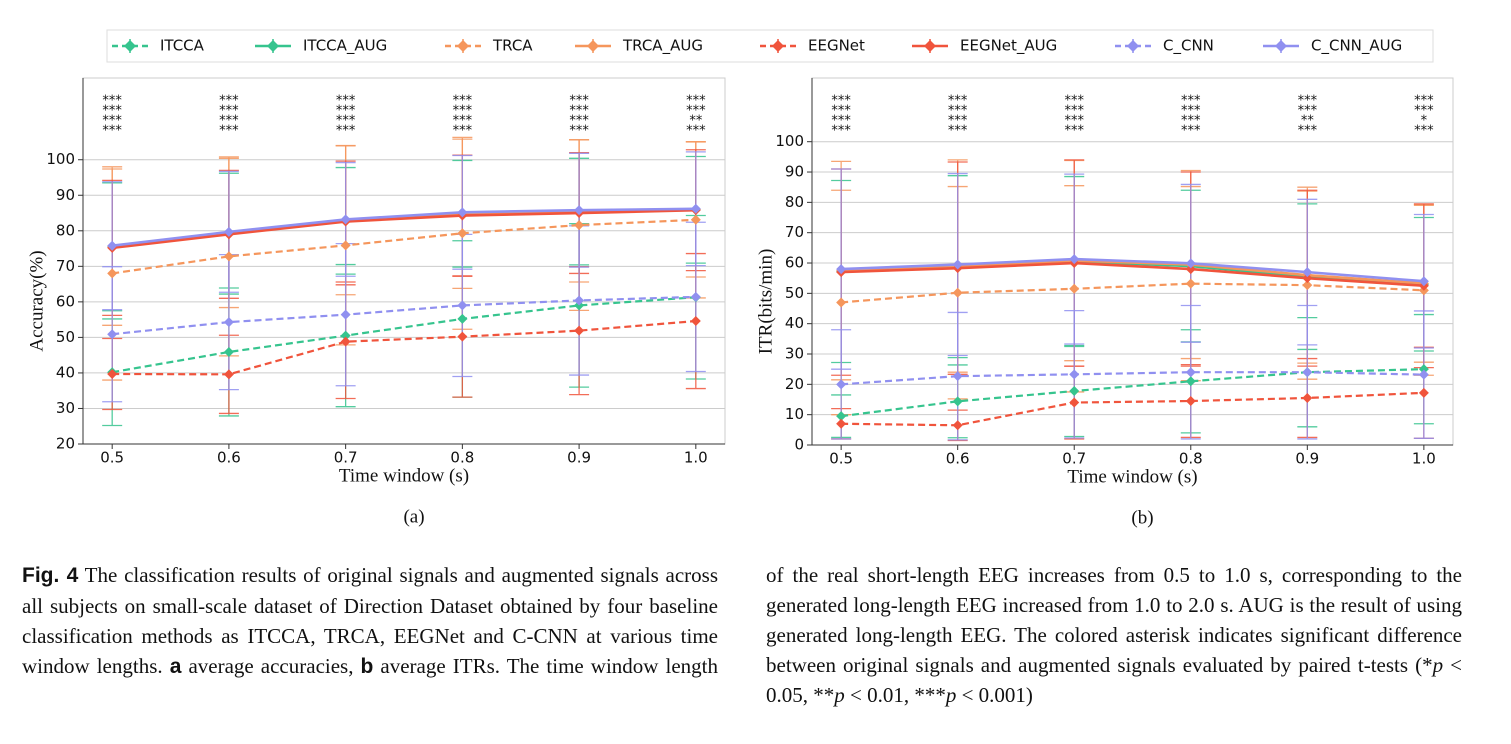 Image resolution: width=1511 pixels, height=744 pixels. What do you see at coordinates (1142, 517) in the screenshot?
I see `subplot-label: (b)` at bounding box center [1142, 517].